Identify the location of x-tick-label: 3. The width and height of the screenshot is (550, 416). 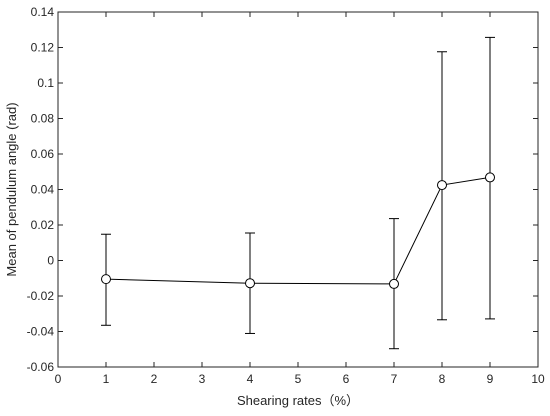
(202, 379).